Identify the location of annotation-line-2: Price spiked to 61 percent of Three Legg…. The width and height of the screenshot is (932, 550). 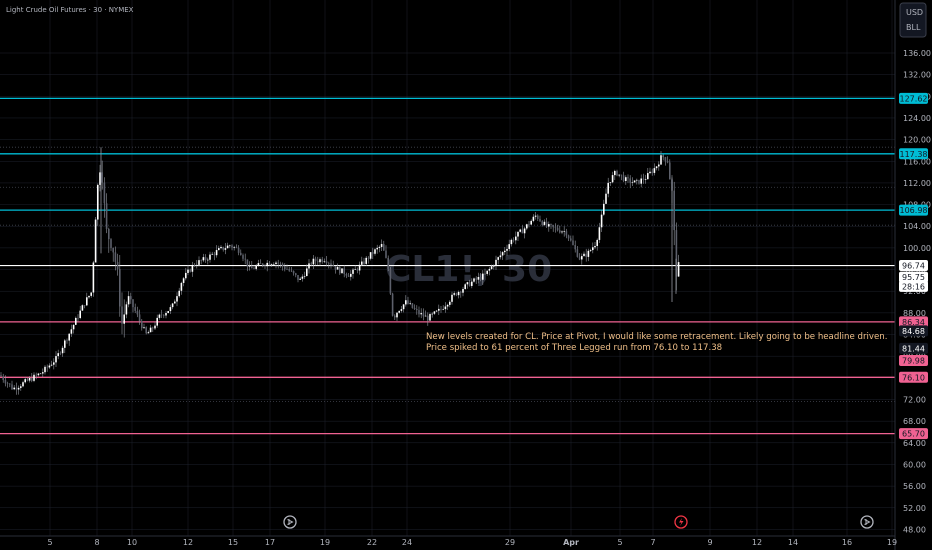
(574, 348).